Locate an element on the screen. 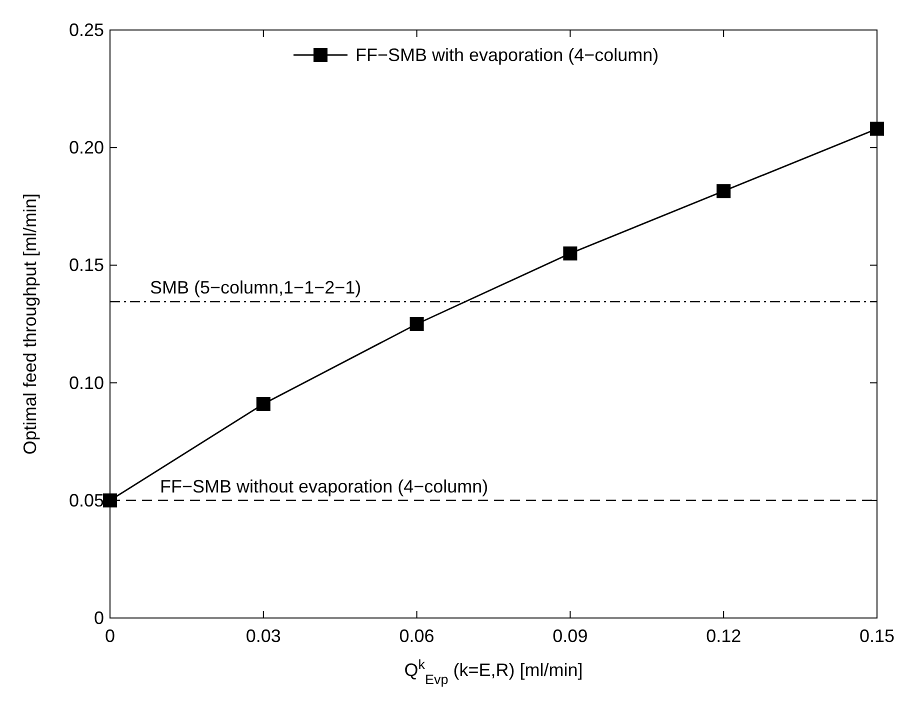 The image size is (903, 702). y-tick-label: 0.20 is located at coordinates (86, 148).